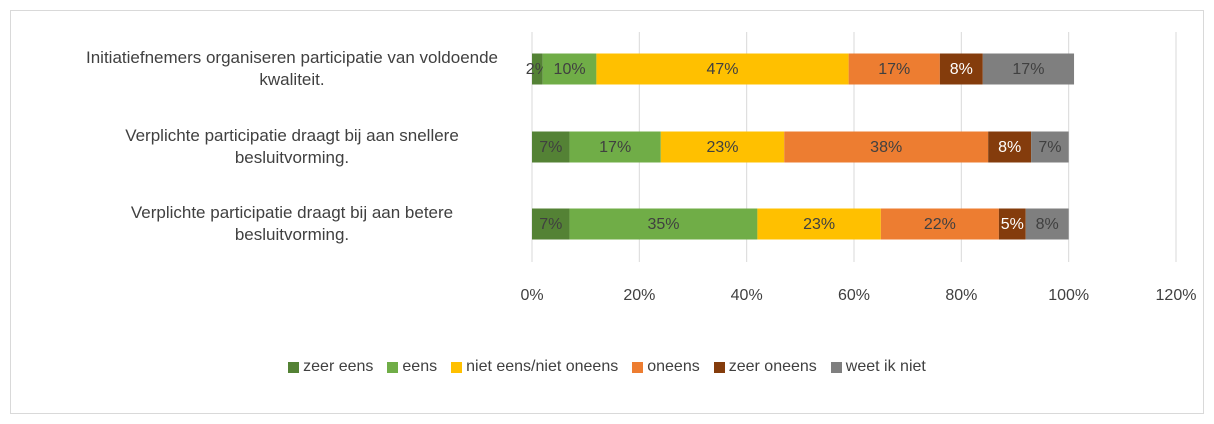 Image resolution: width=1214 pixels, height=424 pixels. Describe the element at coordinates (885, 366) in the screenshot. I see `legend-label: weet ik niet` at that location.